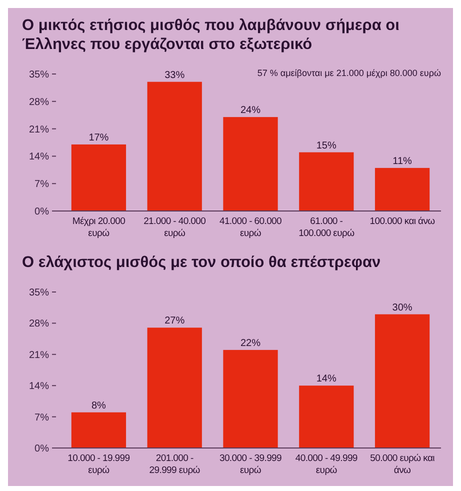  I want to click on data-label: 17%, so click(98, 138).